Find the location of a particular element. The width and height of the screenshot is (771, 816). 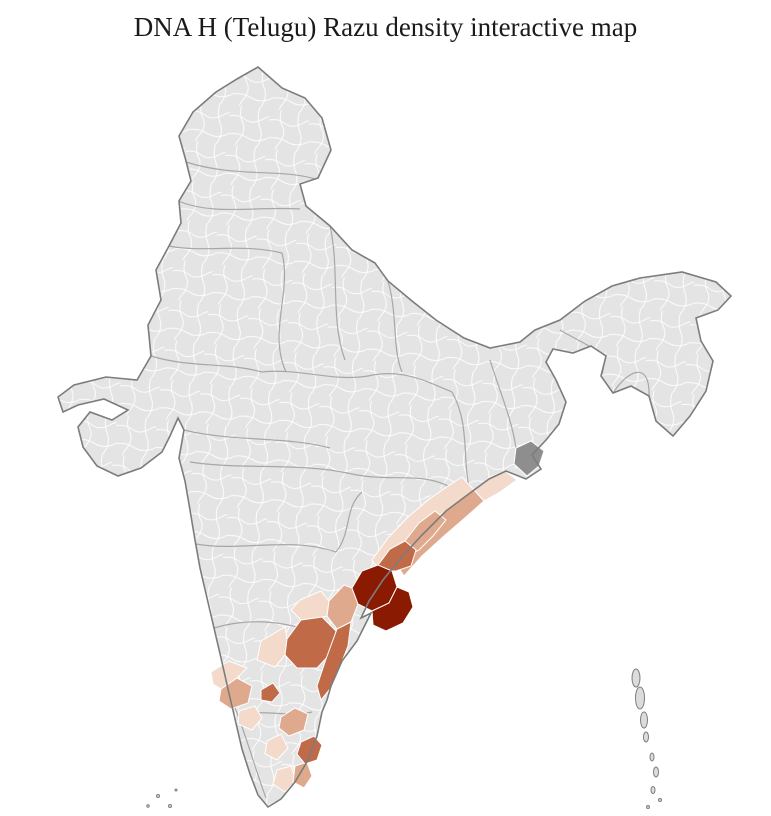

lakshadweep-islands is located at coordinates (162, 798).